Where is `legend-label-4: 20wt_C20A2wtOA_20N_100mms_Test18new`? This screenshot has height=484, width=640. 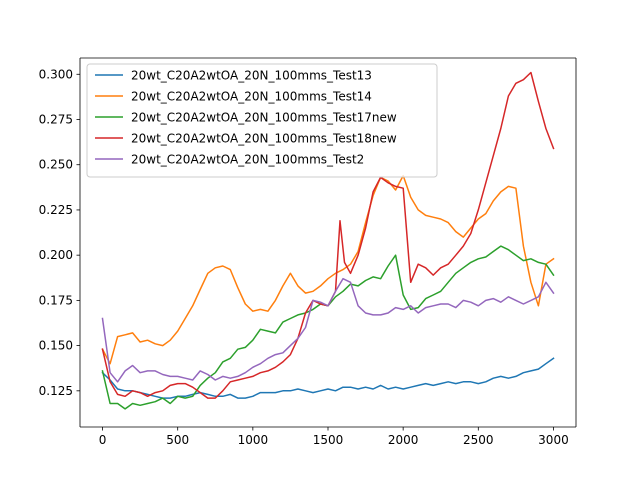
legend-label-4: 20wt_C20A2wtOA_20N_100mms_Test18new is located at coordinates (264, 139).